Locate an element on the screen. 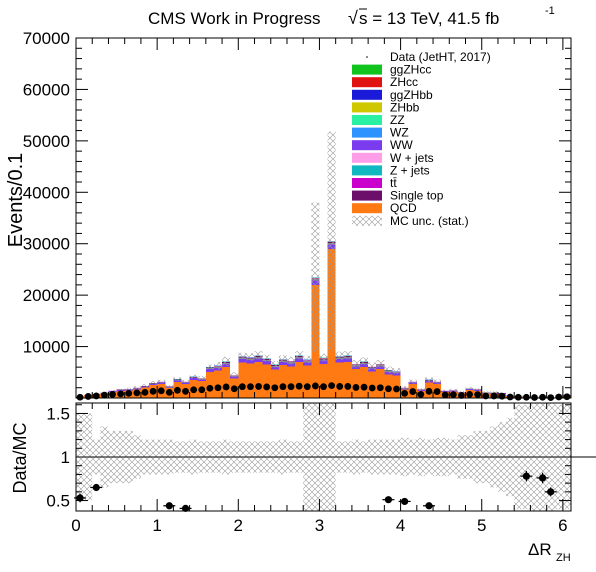  legend-item-ww: WW is located at coordinates (382, 145).